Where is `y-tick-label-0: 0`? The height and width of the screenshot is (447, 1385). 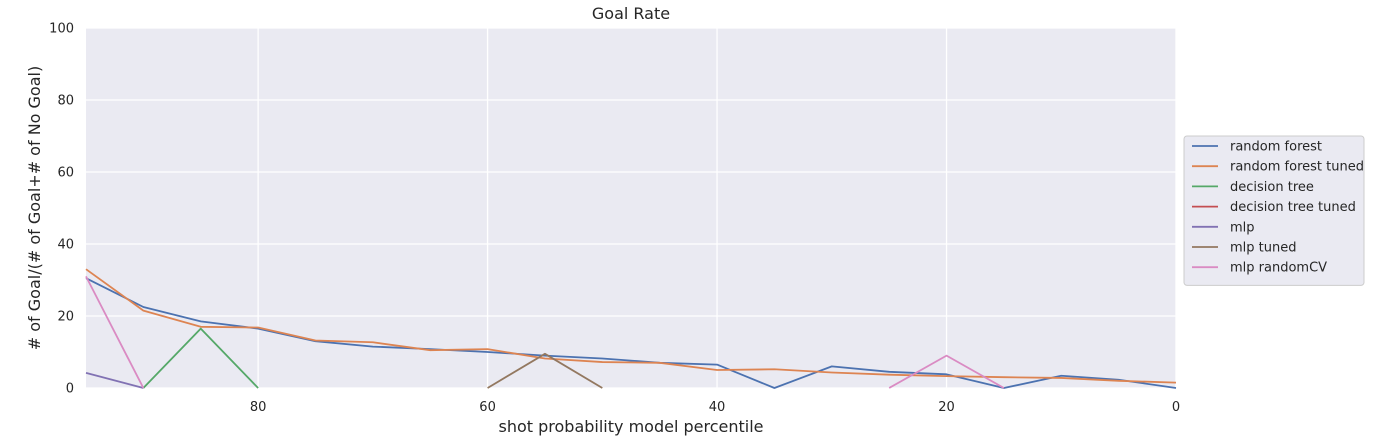 y-tick-label-0: 0 is located at coordinates (70, 389).